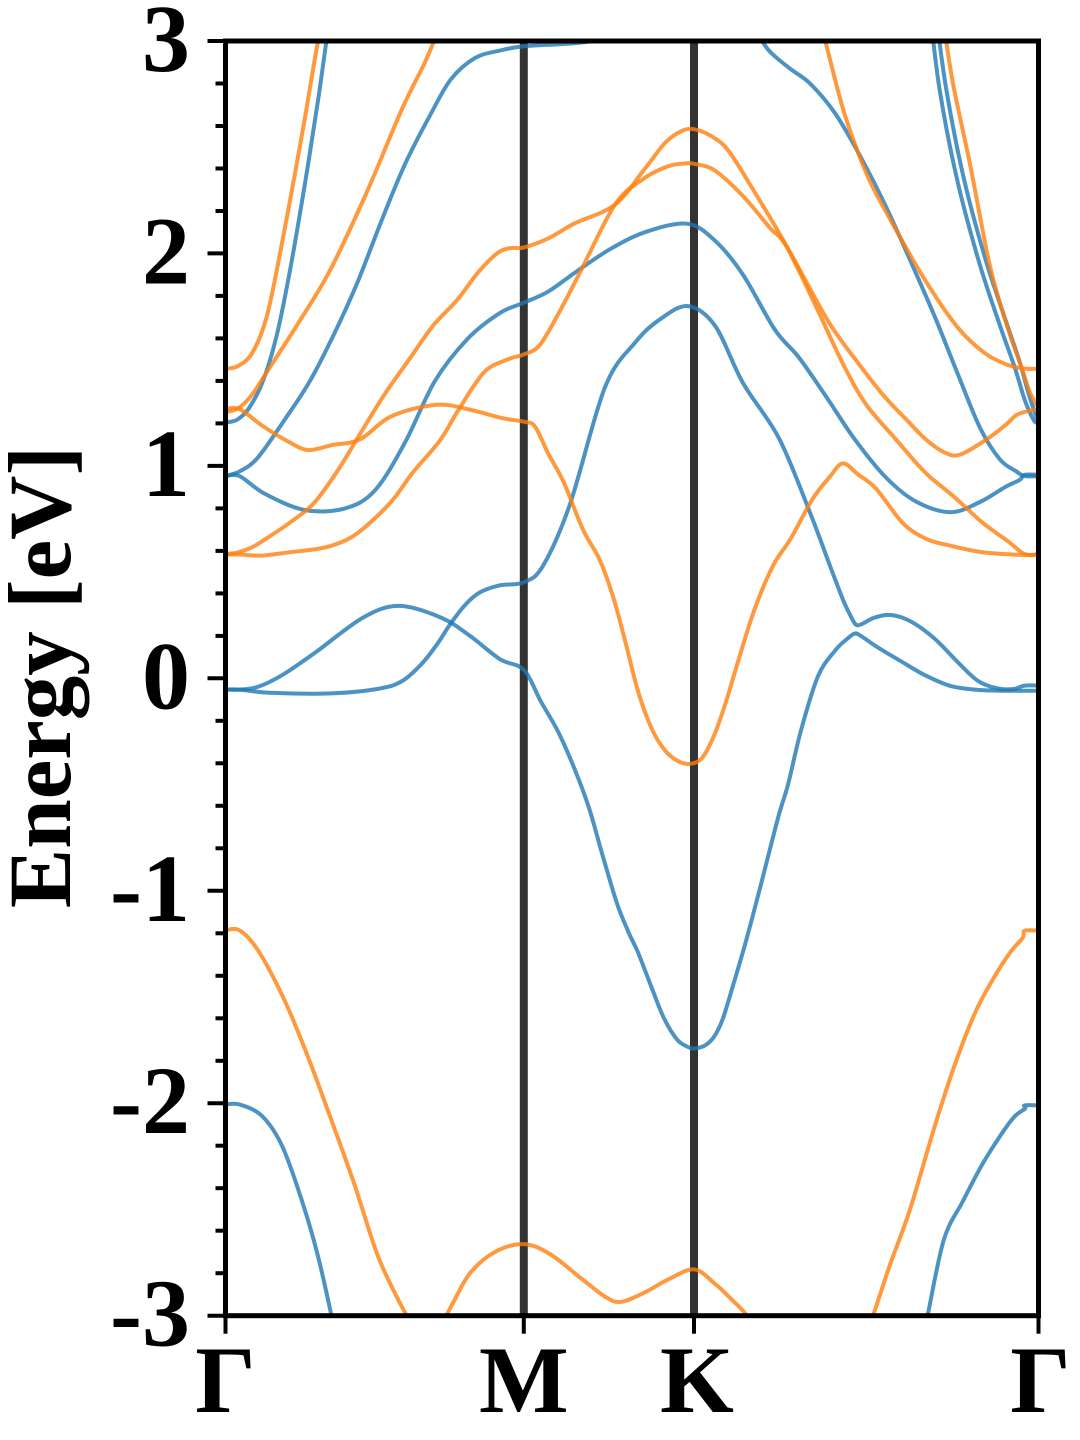  I want to click on svg-text: K, so click(697, 1380).